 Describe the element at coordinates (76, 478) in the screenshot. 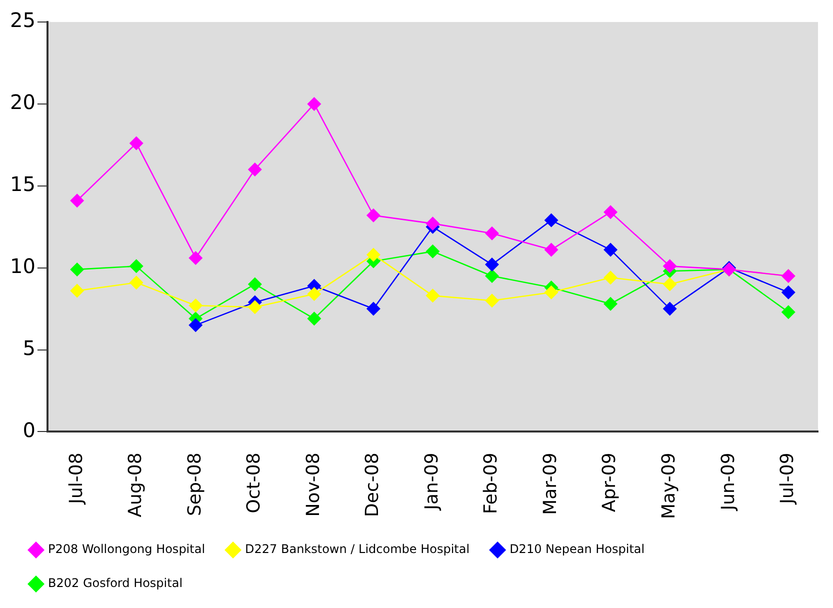

I see `x-tick-label: Jul-08` at that location.